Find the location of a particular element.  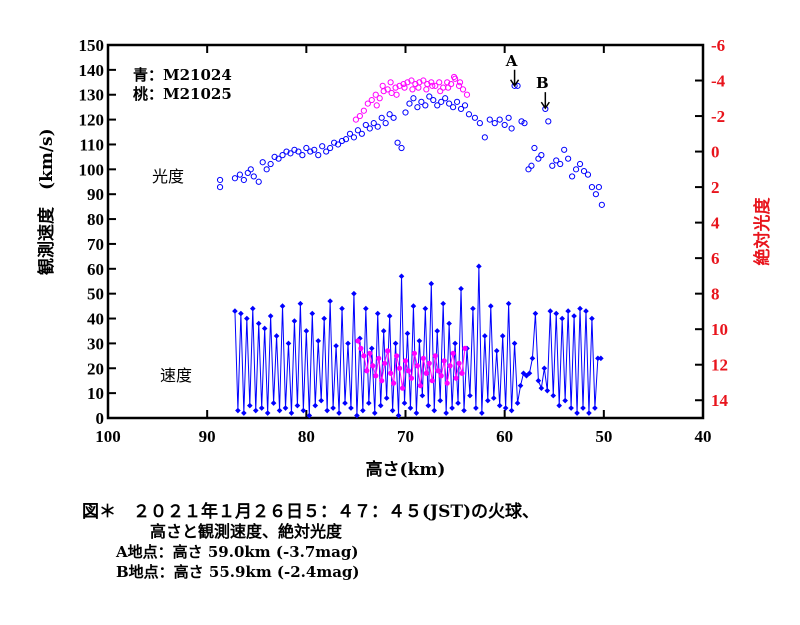

x-tick-label: 90 is located at coordinates (207, 436).